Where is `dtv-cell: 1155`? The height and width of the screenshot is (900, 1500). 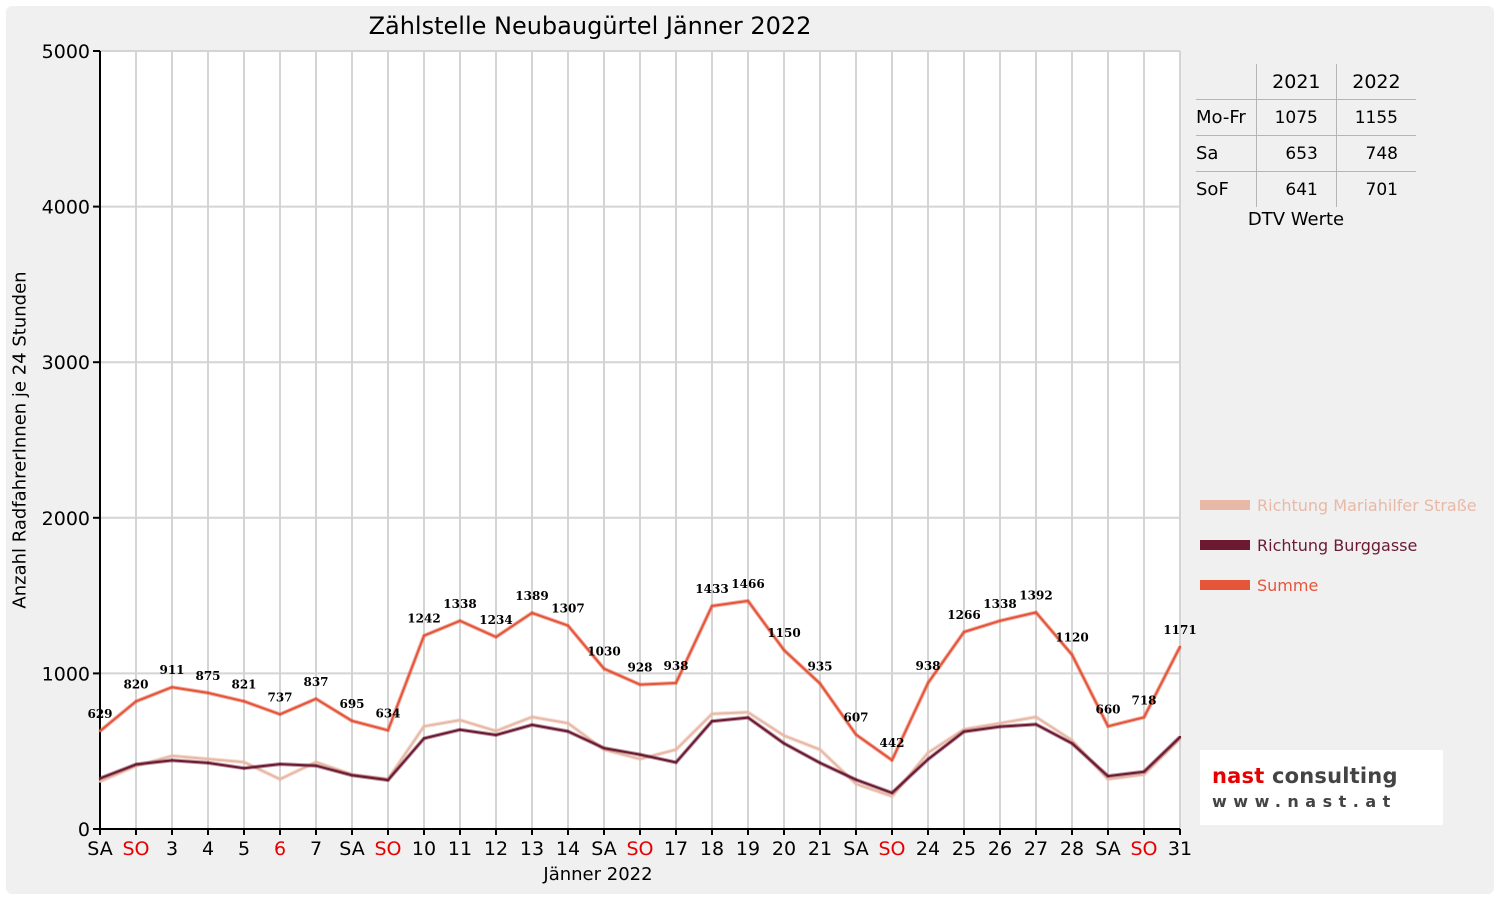 dtv-cell: 1155 is located at coordinates (1375, 117).